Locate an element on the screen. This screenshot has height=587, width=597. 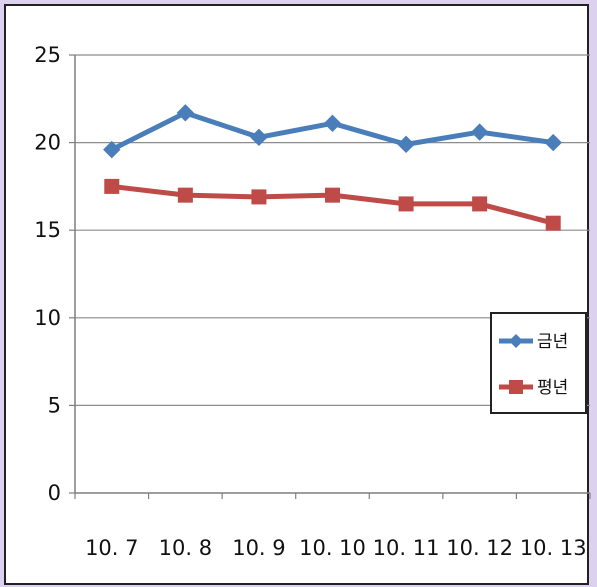
legend-label: 금년 is located at coordinates (552, 342).